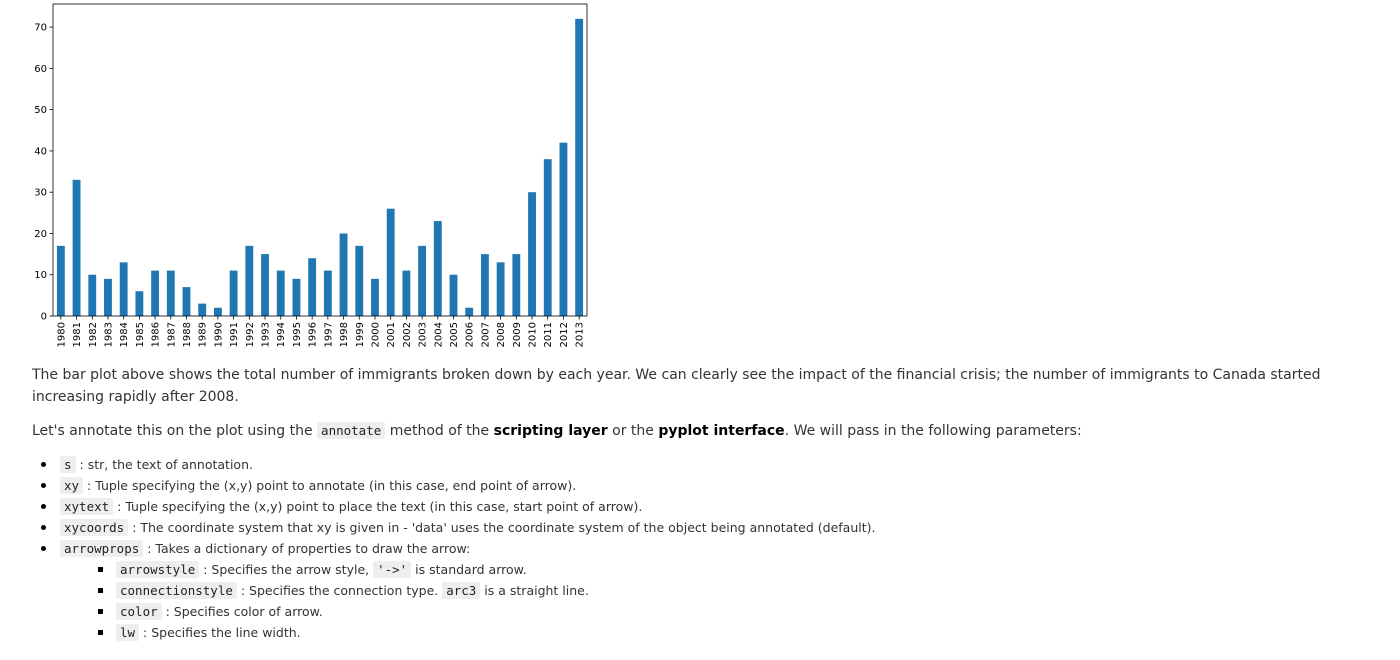 Image resolution: width=1400 pixels, height=660 pixels. I want to click on x-tick-label-2004: 2004, so click(438, 334).